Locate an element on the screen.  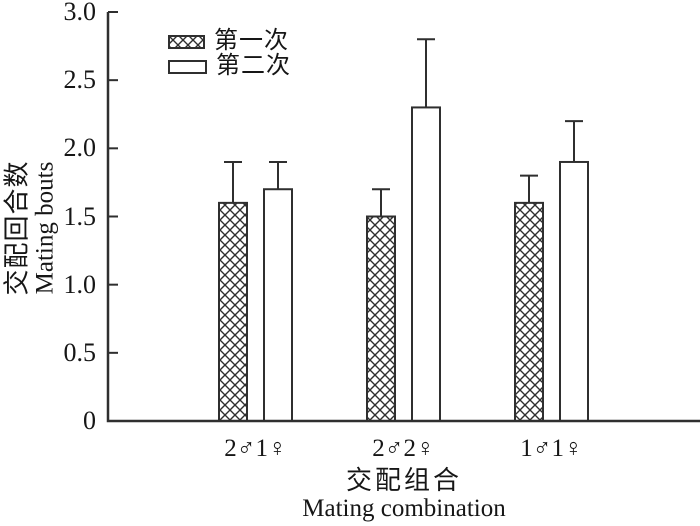
bar-第二次-2♂1♀ is located at coordinates (278, 305).